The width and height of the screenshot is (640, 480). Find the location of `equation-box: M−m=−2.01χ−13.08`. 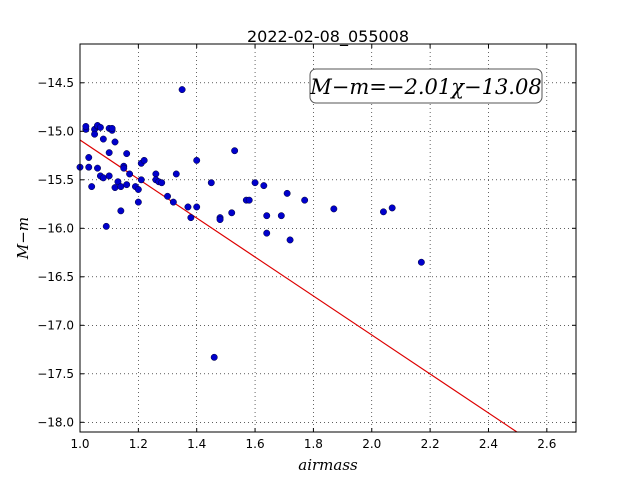

equation-box: M−m=−2.01χ−13.08 is located at coordinates (426, 86).